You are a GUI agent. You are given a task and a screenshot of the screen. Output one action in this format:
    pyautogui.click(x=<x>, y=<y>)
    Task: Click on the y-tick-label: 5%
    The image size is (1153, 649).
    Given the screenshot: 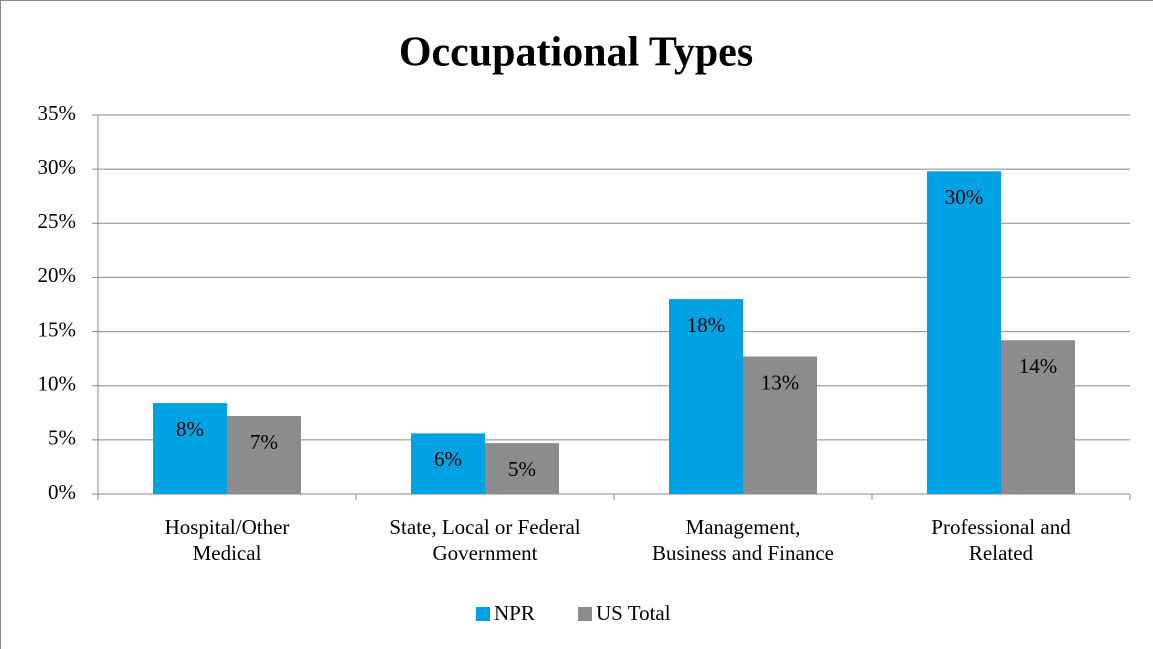 What is the action you would take?
    pyautogui.click(x=62, y=438)
    